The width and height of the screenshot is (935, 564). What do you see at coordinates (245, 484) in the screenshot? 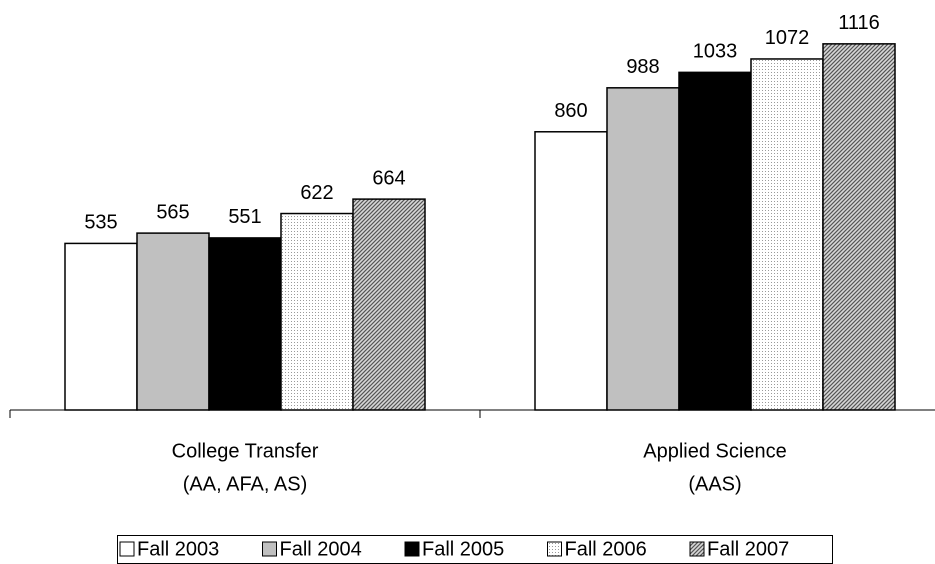
I see `x-tick-label: (AA, AFA, AS)` at bounding box center [245, 484].